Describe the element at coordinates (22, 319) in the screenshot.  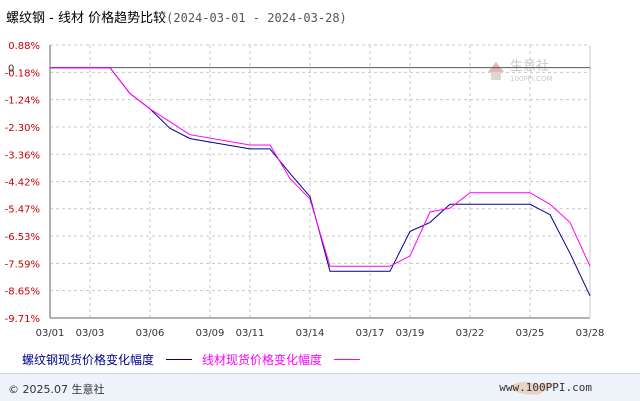
I see `y-tick-label: -9.71%` at that location.